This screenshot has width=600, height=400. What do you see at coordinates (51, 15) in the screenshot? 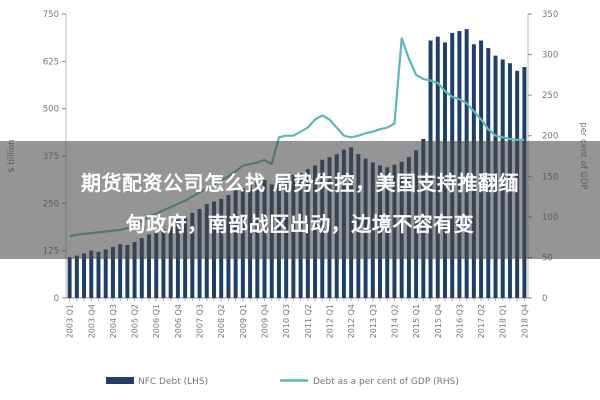
I see `left-tick-label: 750` at bounding box center [51, 15].